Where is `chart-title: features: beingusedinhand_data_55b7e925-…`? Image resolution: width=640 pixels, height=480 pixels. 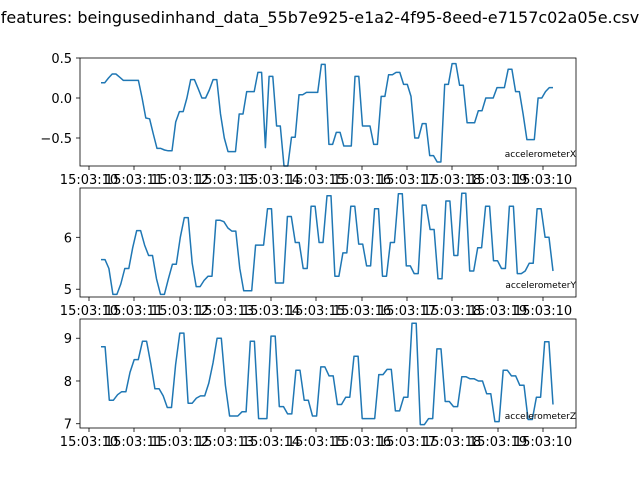
chart-title: features: beingusedinhand_data_55b7e925-… is located at coordinates (320, 18).